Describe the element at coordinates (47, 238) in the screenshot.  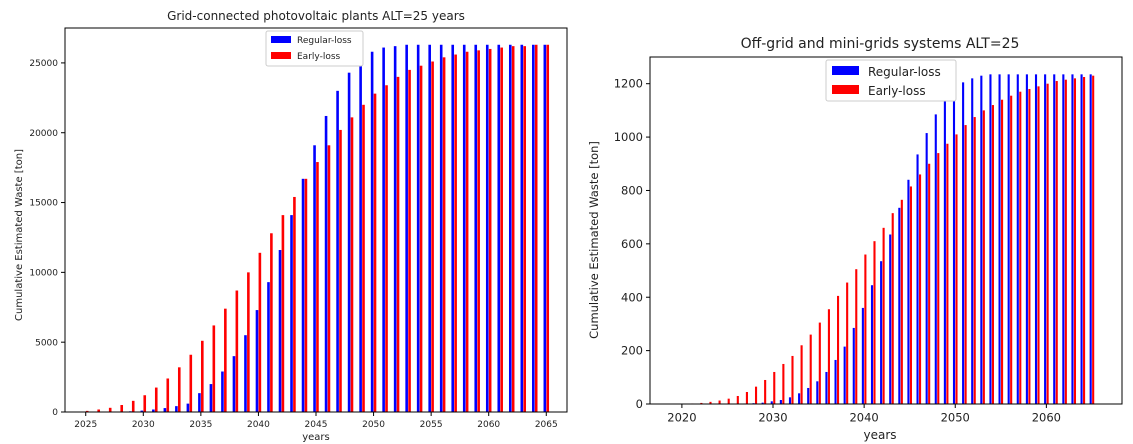
I see `y-axis-ticks: 0 5000 10000 15000 20000 25000` at that location.